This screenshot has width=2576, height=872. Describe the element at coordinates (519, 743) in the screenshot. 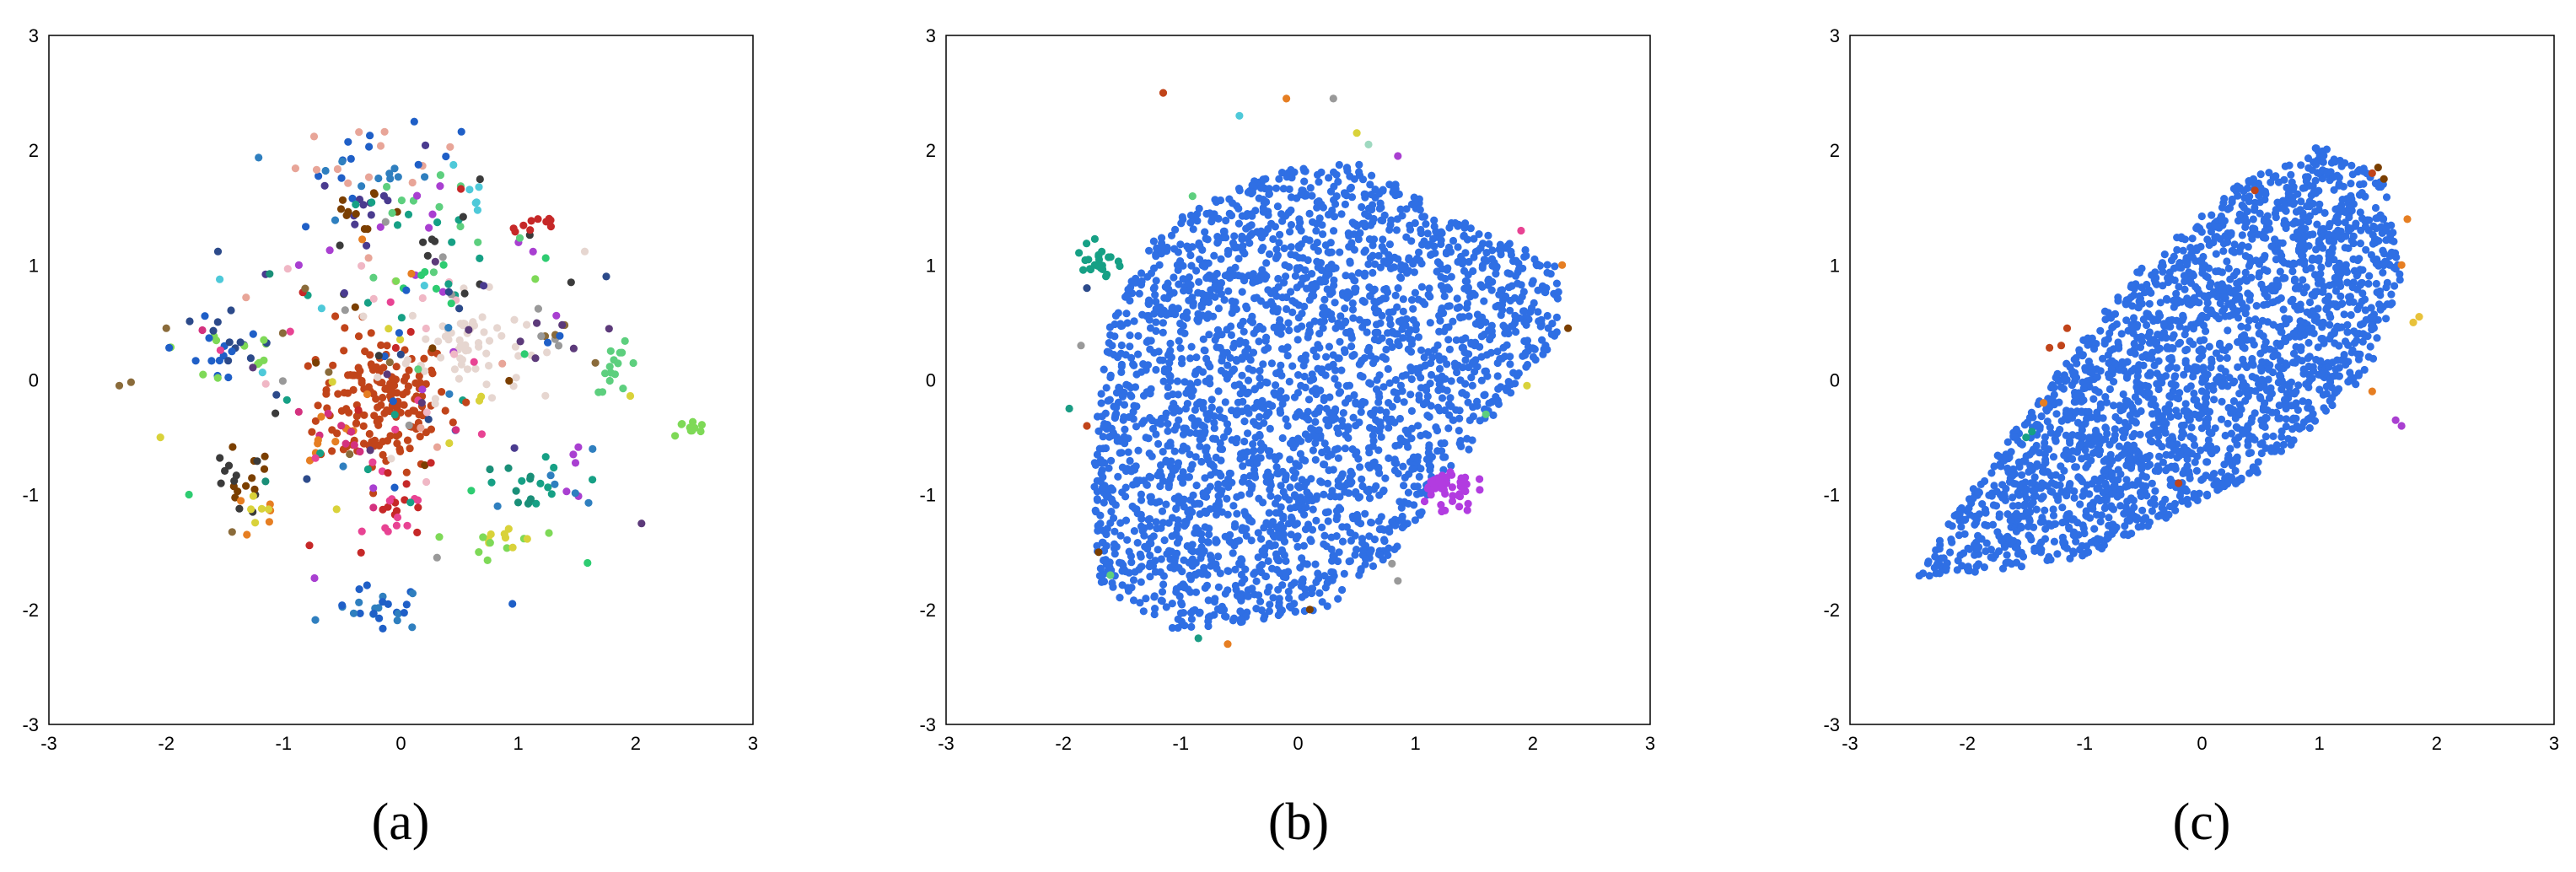

I see `x-tick-label: 1` at that location.